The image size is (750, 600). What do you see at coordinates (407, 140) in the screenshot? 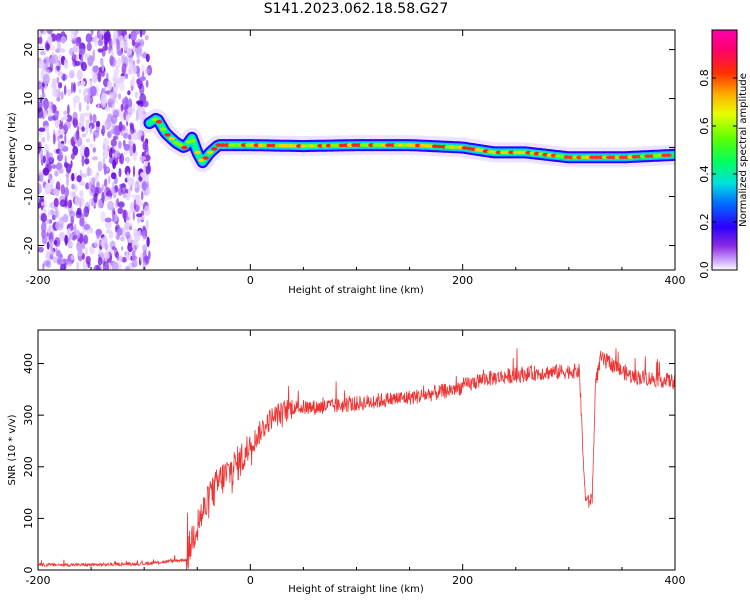
I see `spectral-ridge` at bounding box center [407, 140].